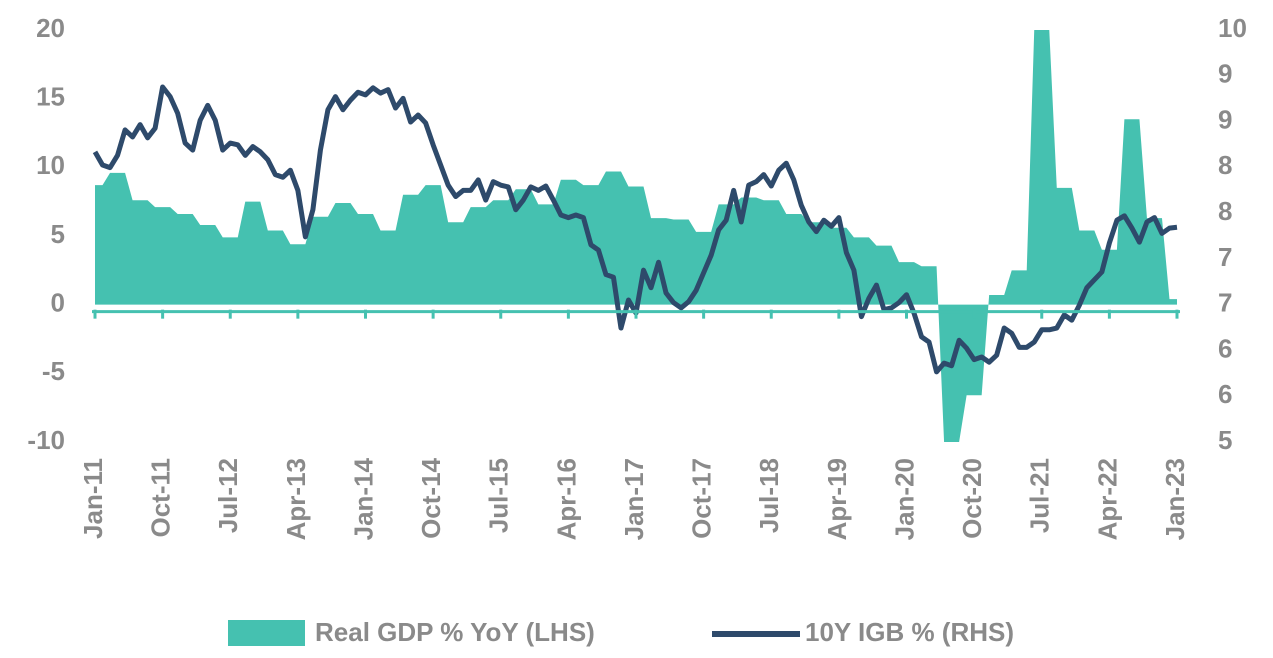  I want to click on y-tick-label: 5, so click(58, 234).